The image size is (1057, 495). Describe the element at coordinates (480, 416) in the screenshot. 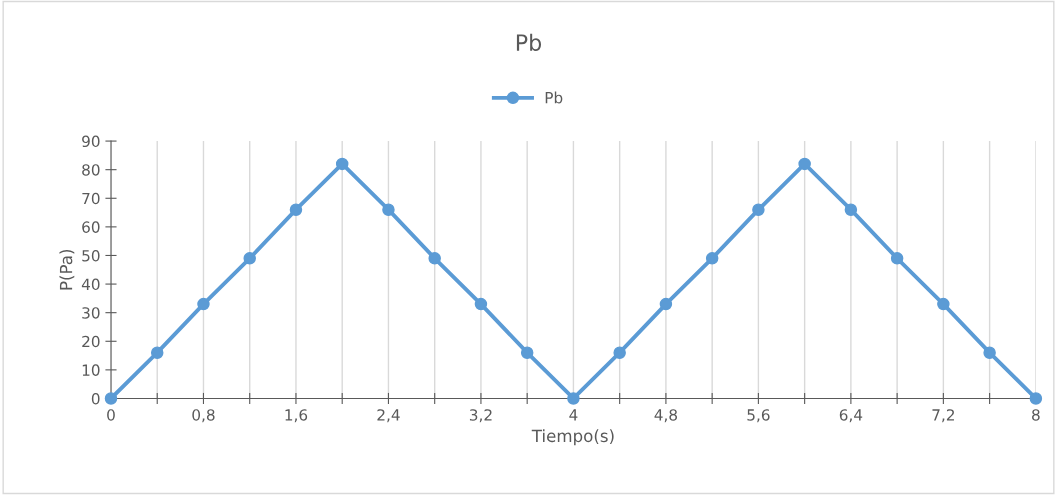

I see `x-tick-label: 3,2` at that location.